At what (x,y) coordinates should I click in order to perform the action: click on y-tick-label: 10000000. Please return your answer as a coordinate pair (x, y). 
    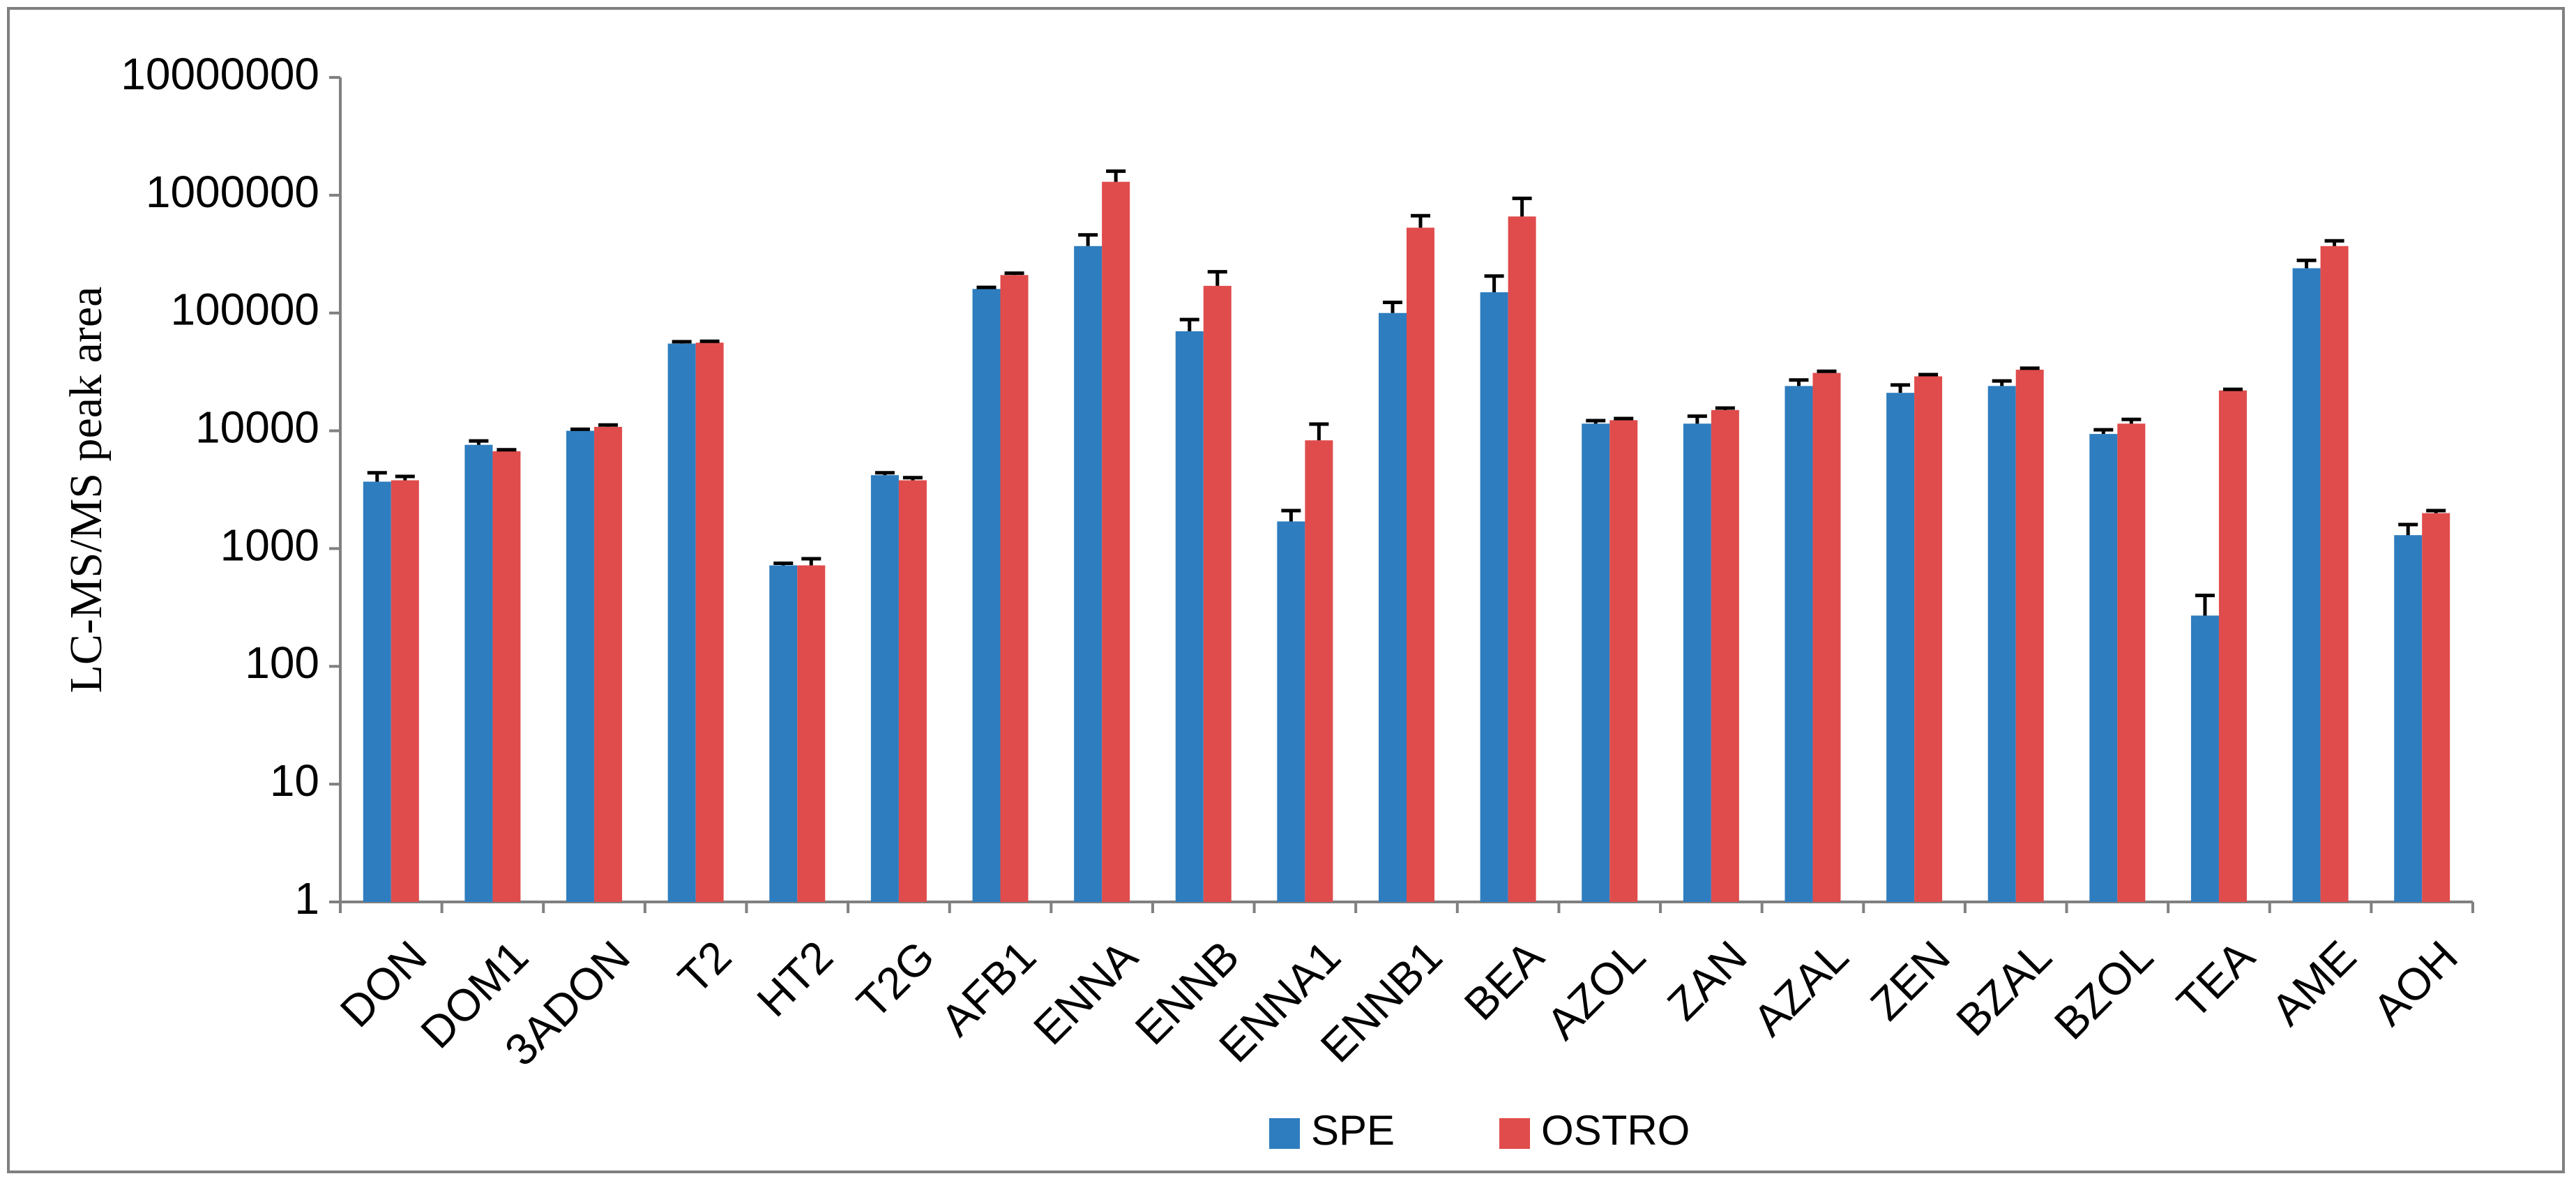
    Looking at the image, I should click on (220, 74).